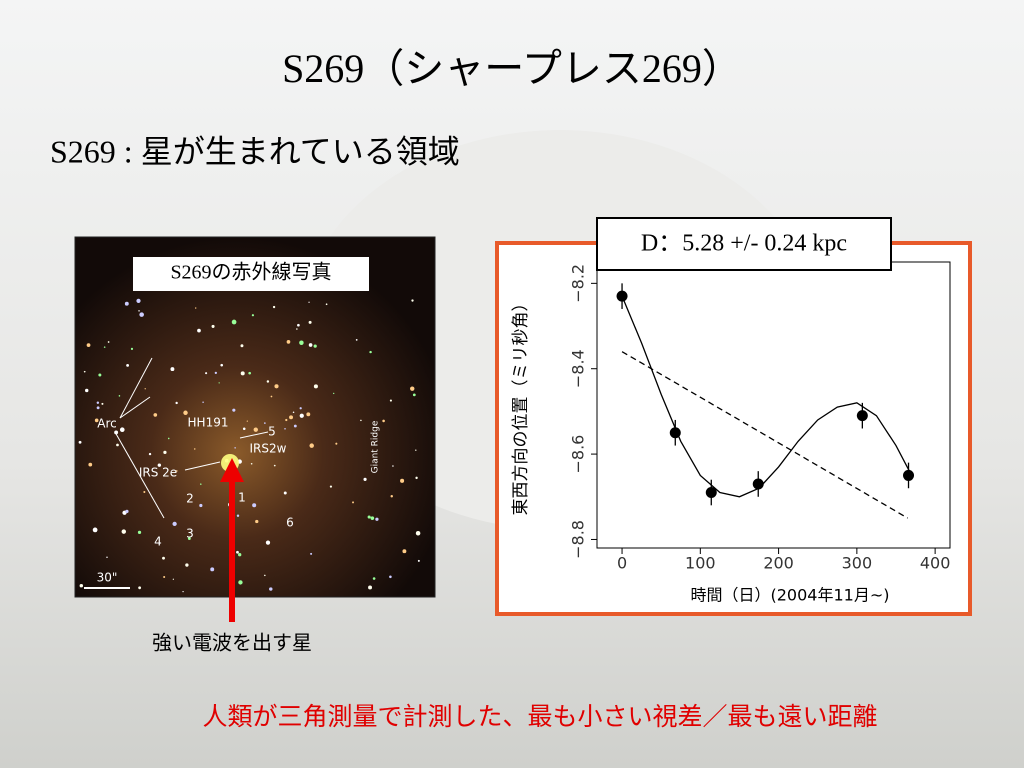  What do you see at coordinates (255, 151) in the screenshot?
I see `slide-subtitle: S269 : 星が生まれている領域` at bounding box center [255, 151].